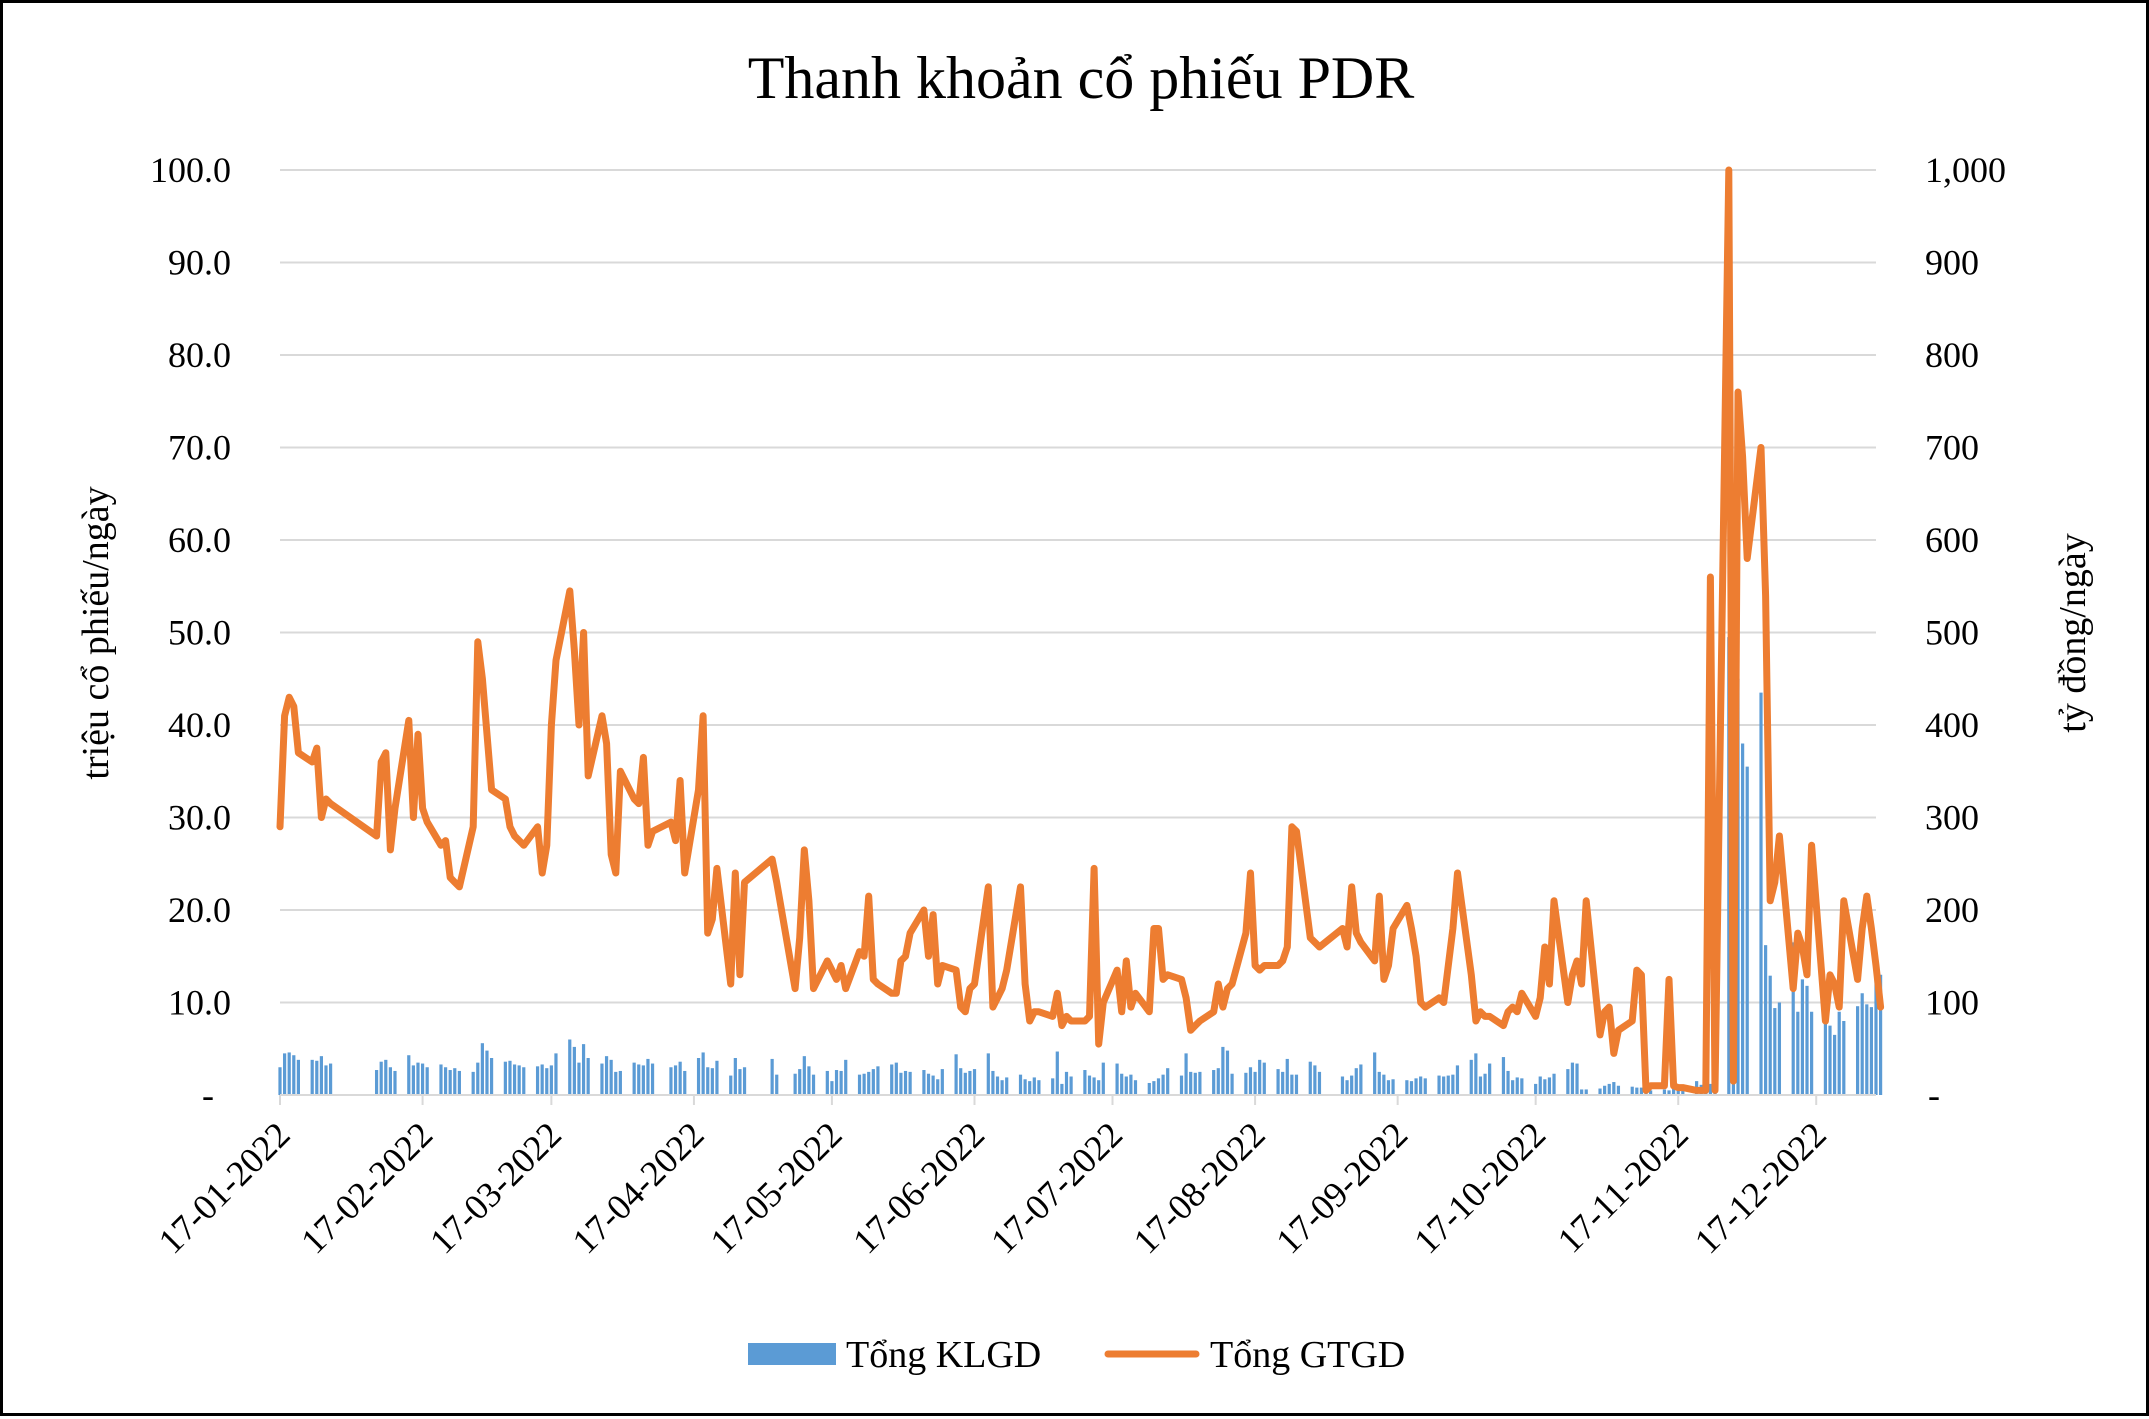  I want to click on x-tick-label: 17-01-2022, so click(224, 1187).